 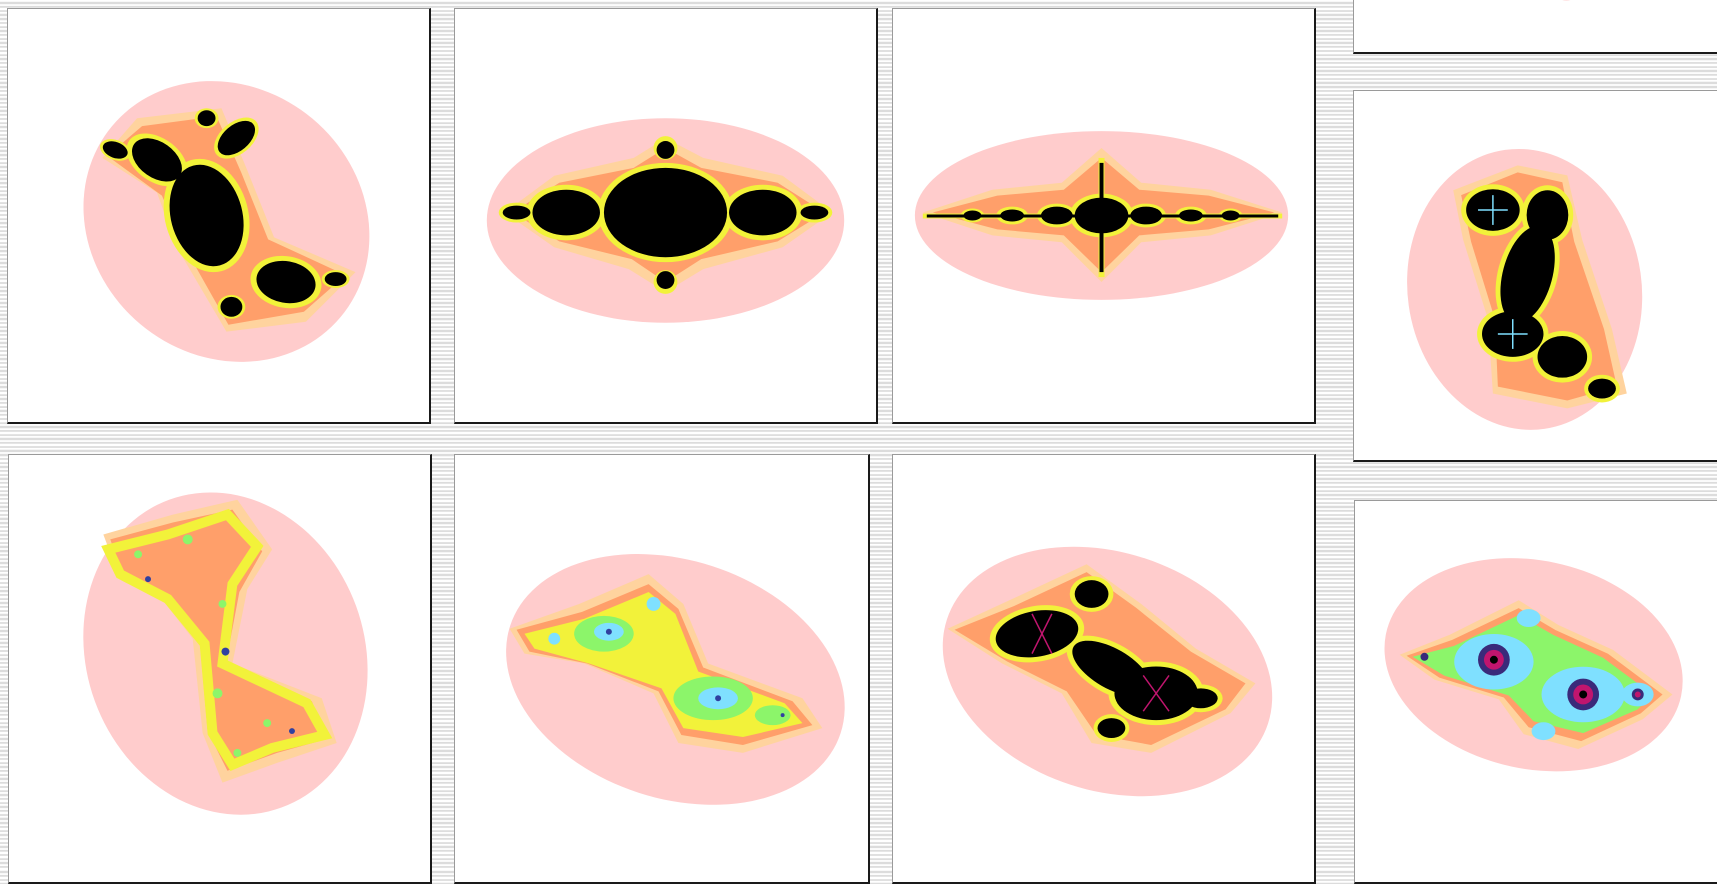 I want to click on julia-set-image-partial, so click(x=1566, y=0).